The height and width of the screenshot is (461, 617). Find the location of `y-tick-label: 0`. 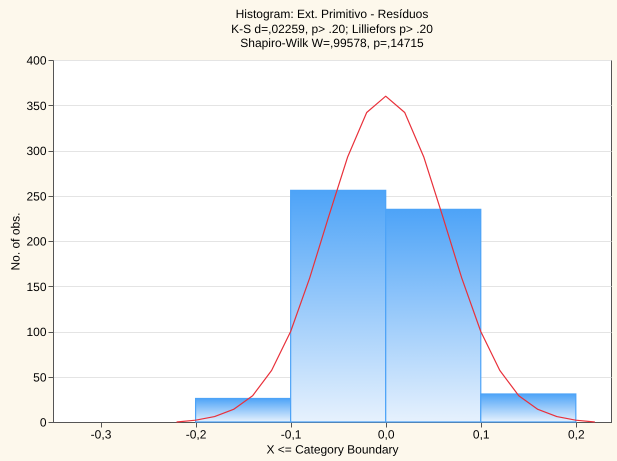

y-tick-label: 0 is located at coordinates (43, 423).